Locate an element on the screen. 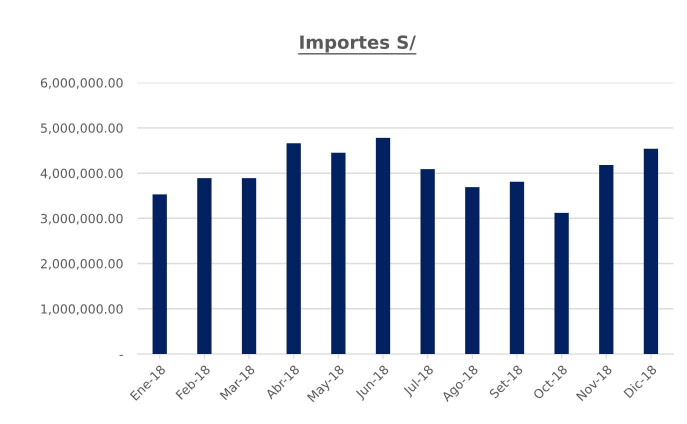  y-tick-label: 4,000,000.00 is located at coordinates (81, 174).